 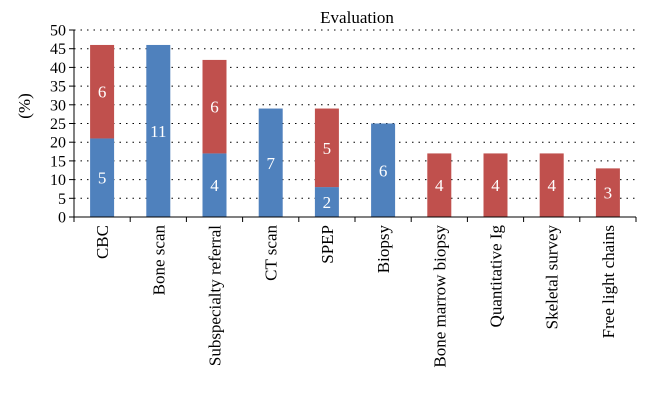 I want to click on x-tick-label: Quantitative Ig, so click(x=496, y=276).